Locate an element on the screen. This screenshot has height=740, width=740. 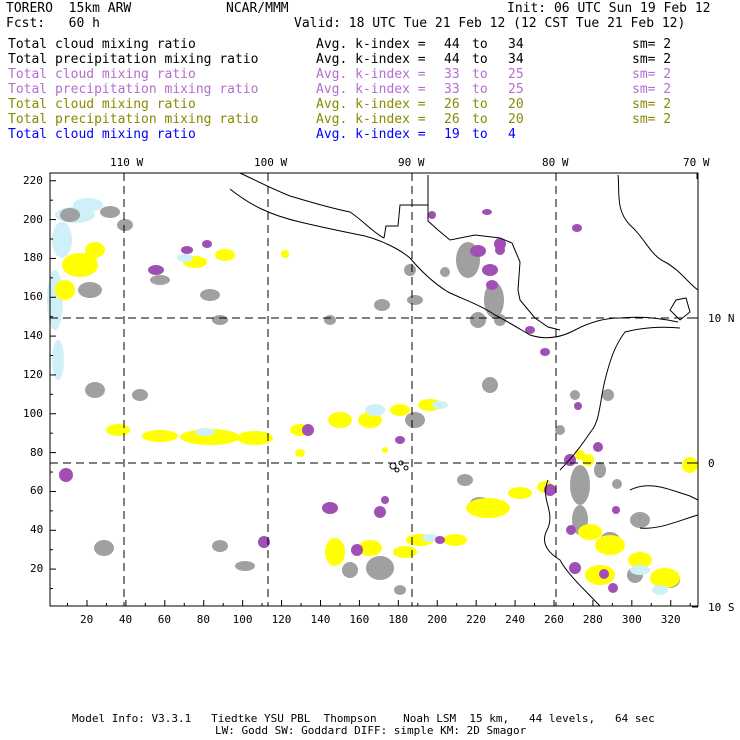
legend-k1: 44 is located at coordinates (452, 44).